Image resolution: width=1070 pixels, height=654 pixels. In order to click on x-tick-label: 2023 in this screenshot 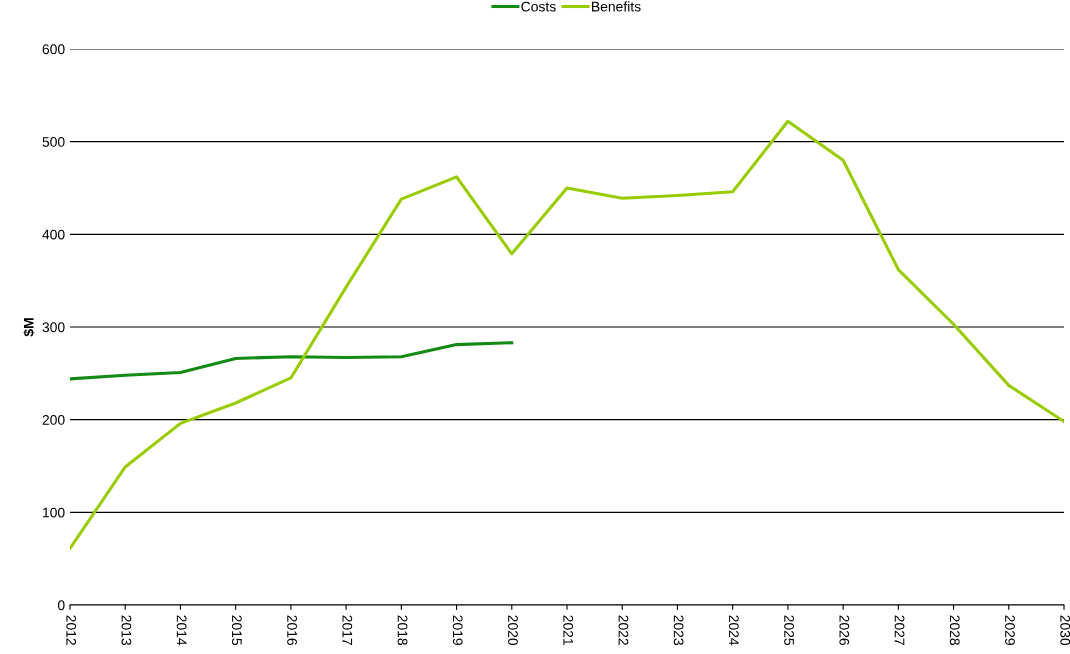, I will do `click(678, 630)`.